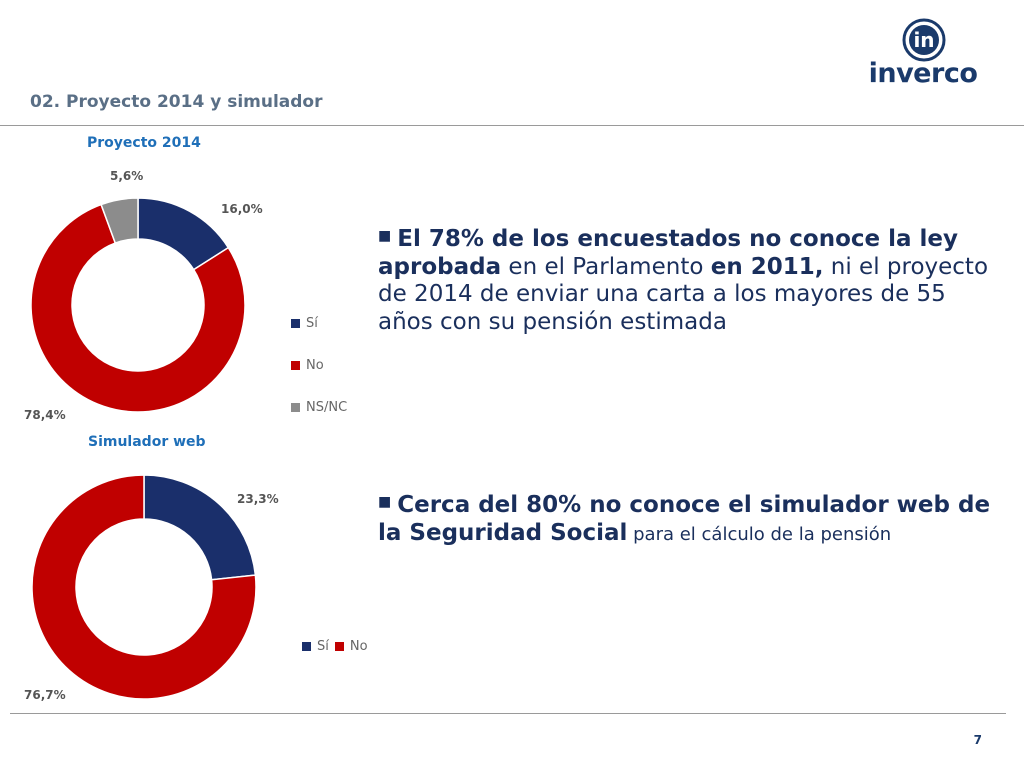 The image size is (1024, 768). I want to click on chart1-legend: Sí No NS/NC, so click(319, 379).